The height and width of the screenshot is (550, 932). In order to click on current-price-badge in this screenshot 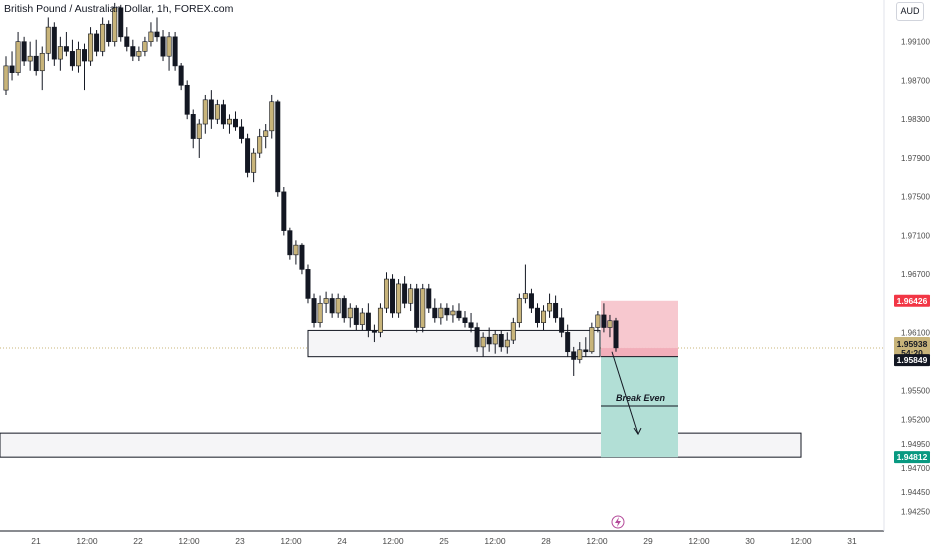, I will do `click(912, 348)`.